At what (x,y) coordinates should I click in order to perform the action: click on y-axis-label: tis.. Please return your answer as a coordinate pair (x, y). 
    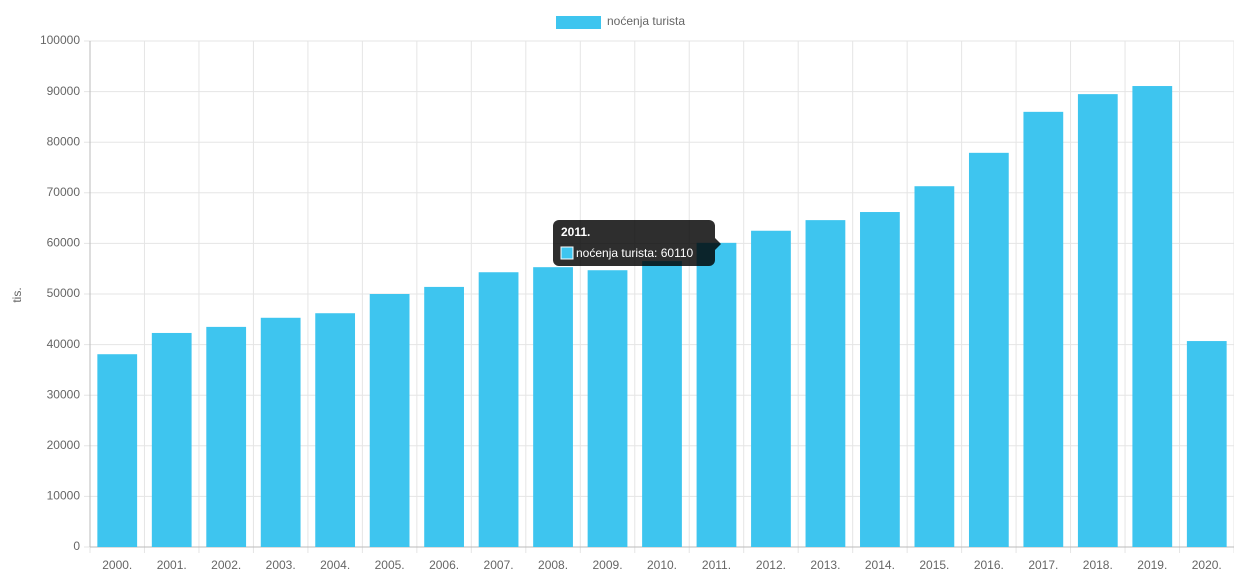
    Looking at the image, I should click on (17, 294).